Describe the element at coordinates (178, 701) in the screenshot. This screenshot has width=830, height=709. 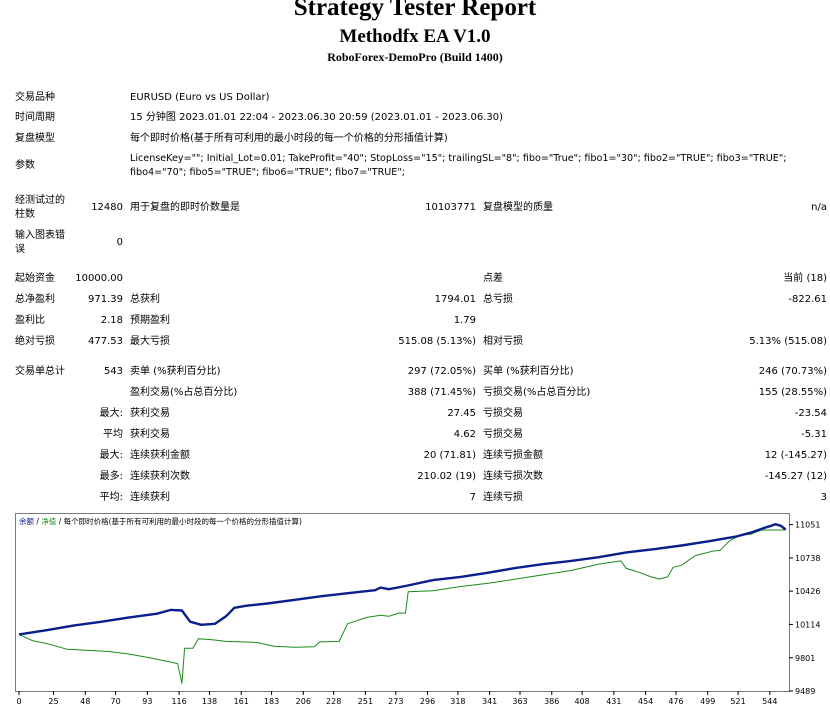
I see `x-tick-label: 116` at that location.